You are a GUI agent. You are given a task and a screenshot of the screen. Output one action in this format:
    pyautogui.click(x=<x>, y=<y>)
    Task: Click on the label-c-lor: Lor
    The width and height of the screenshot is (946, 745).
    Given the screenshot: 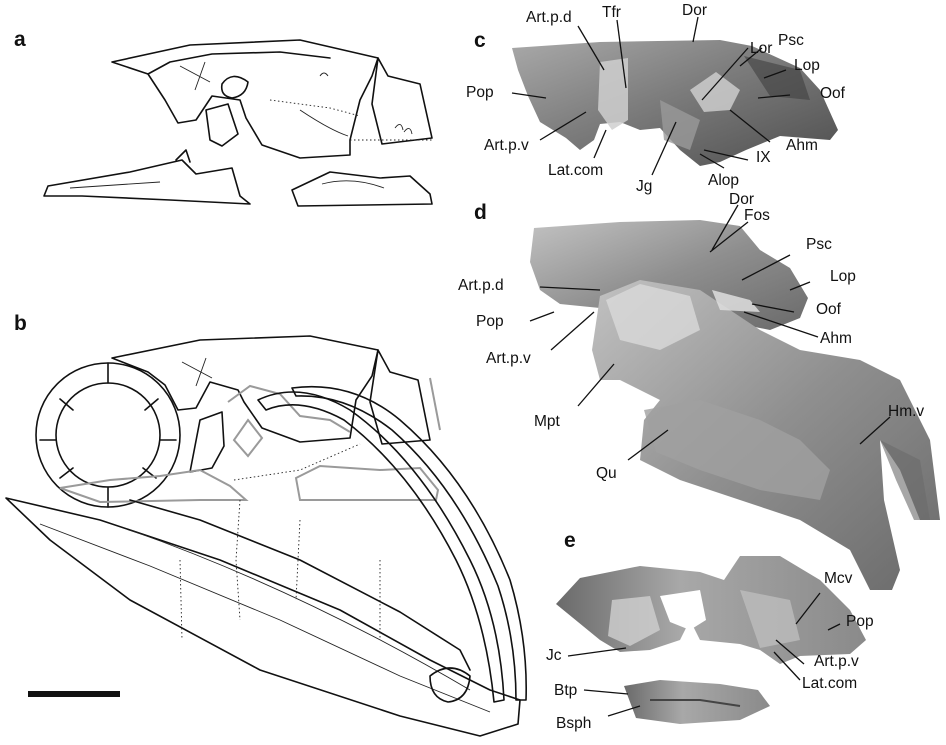 What is the action you would take?
    pyautogui.click(x=761, y=48)
    